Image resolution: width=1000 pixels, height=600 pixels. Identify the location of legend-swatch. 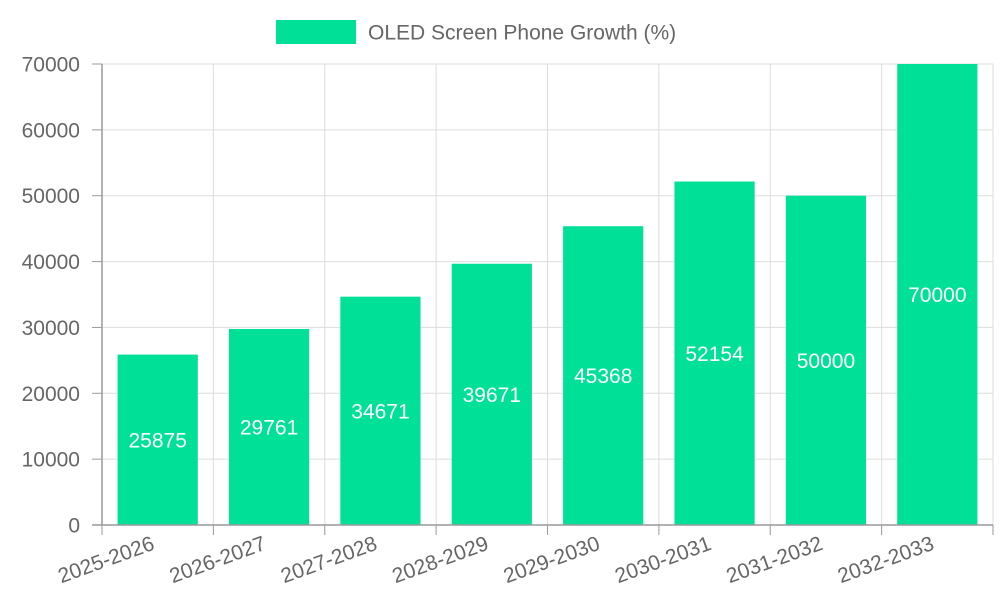
(316, 32).